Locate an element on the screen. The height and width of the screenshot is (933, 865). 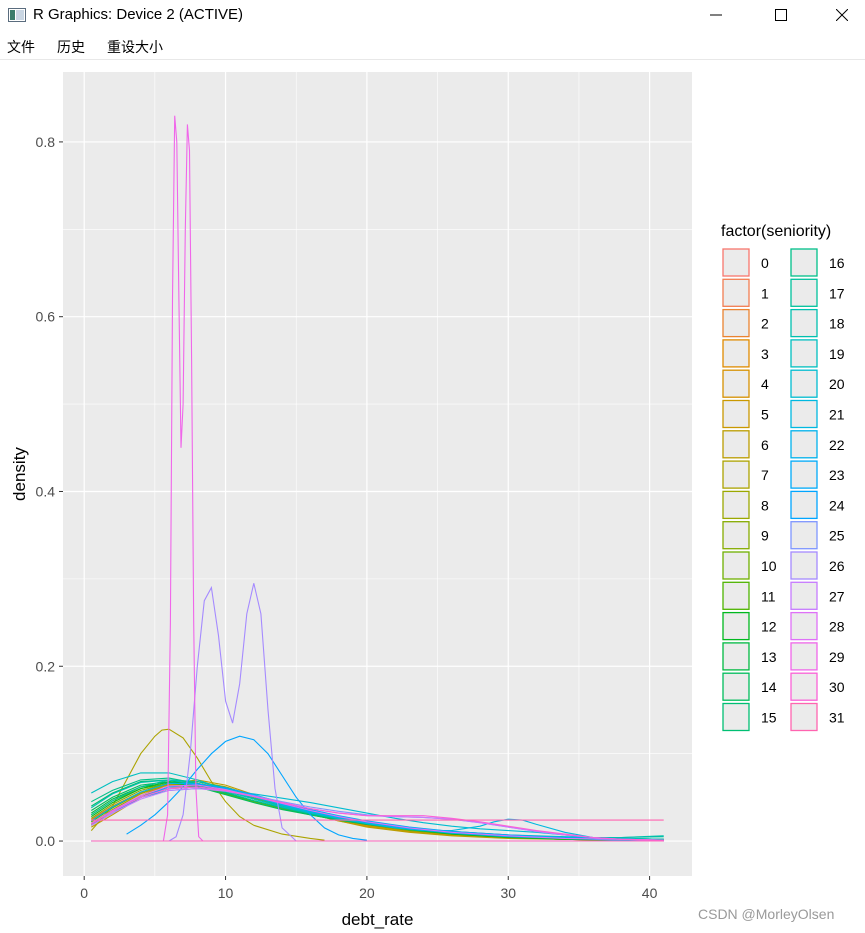
legend-label-16: 16 is located at coordinates (837, 263).